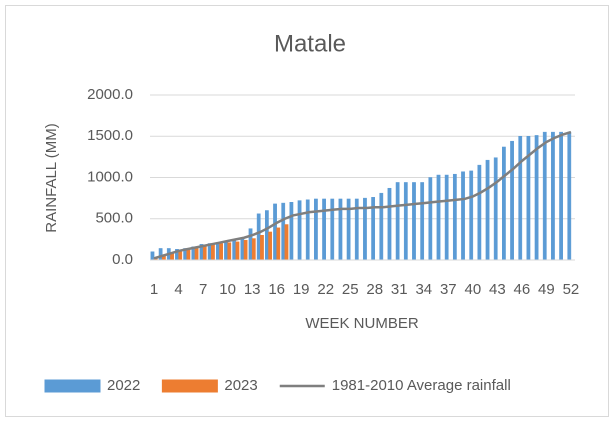 The height and width of the screenshot is (423, 613). What do you see at coordinates (310, 43) in the screenshot?
I see `chart-title: Matale` at bounding box center [310, 43].